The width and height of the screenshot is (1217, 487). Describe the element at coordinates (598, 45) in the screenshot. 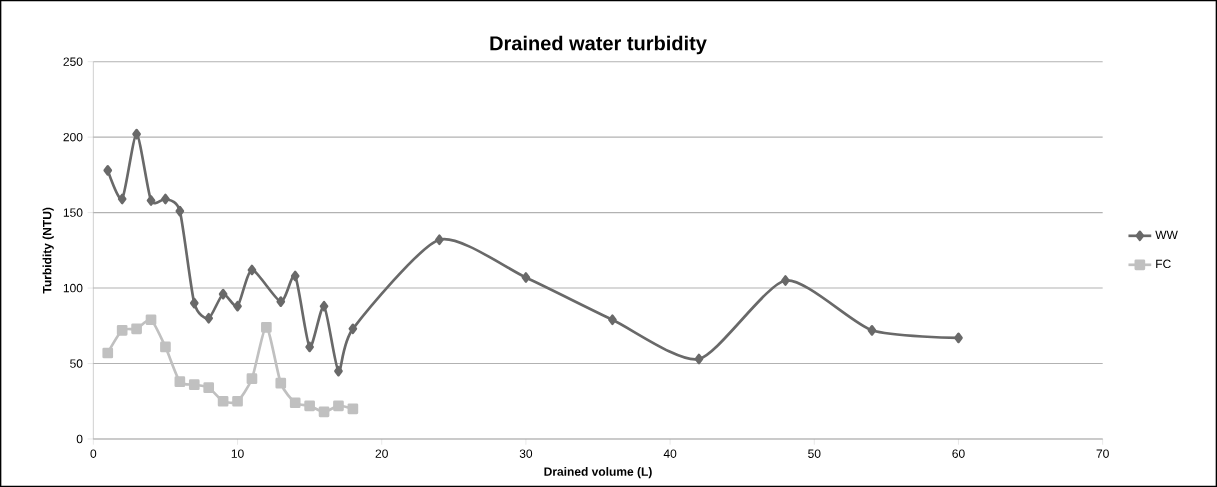

I see `chart-title: Drained water turbidity` at that location.